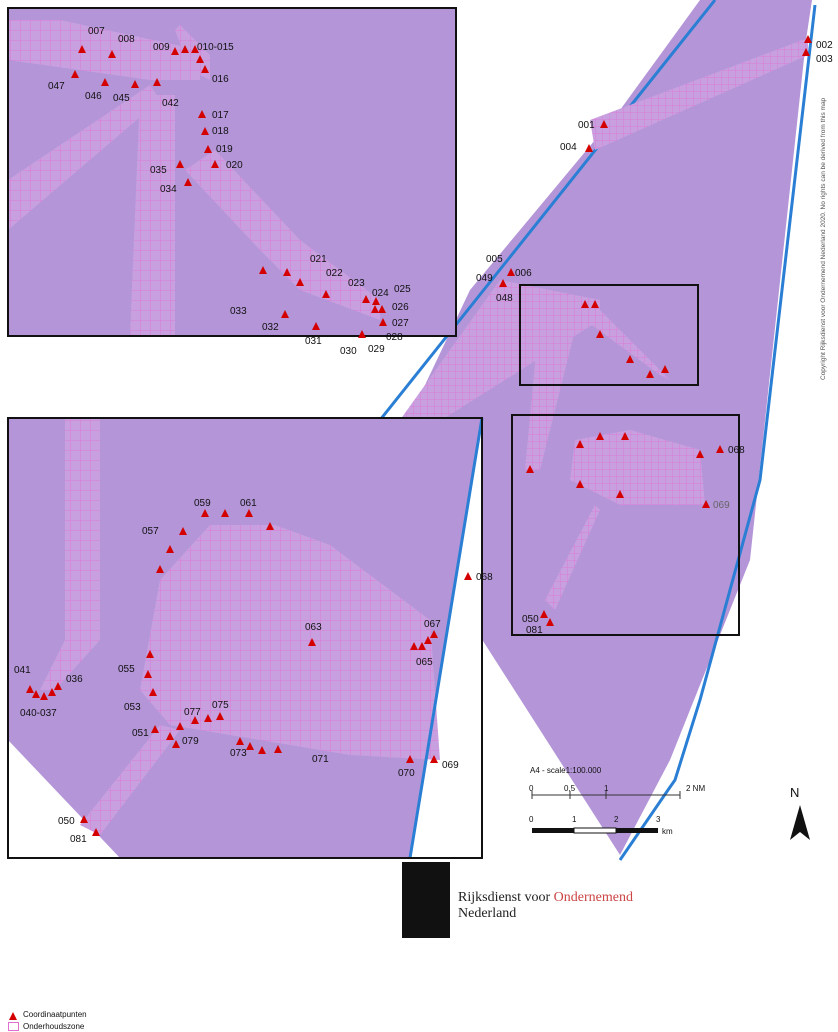 The width and height of the screenshot is (838, 1032). What do you see at coordinates (617, 810) in the screenshot?
I see `scale-bar: 0 0,5 1 2 NM 0 1 2 3 km` at bounding box center [617, 810].